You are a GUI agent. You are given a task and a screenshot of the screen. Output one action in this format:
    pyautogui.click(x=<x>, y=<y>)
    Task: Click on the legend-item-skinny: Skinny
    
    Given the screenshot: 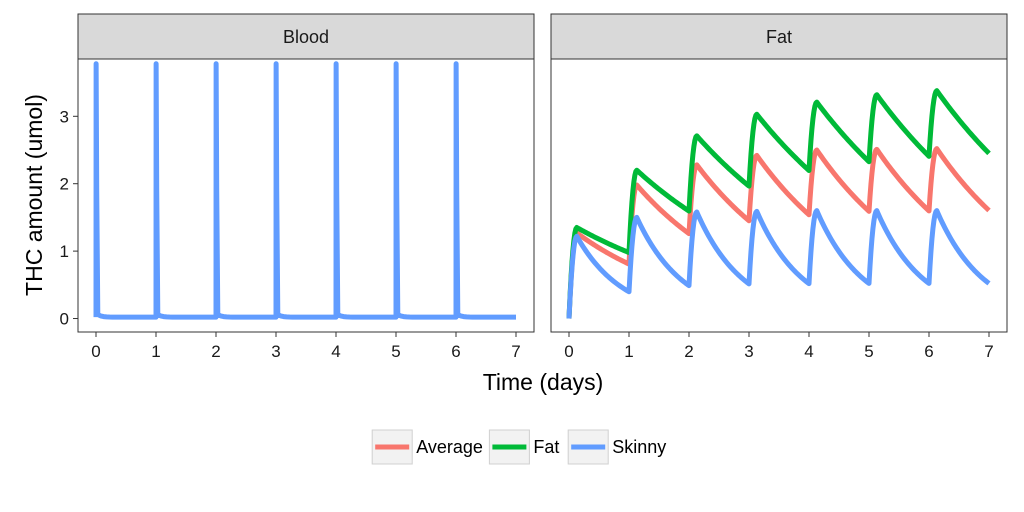 What is the action you would take?
    pyautogui.click(x=616, y=447)
    